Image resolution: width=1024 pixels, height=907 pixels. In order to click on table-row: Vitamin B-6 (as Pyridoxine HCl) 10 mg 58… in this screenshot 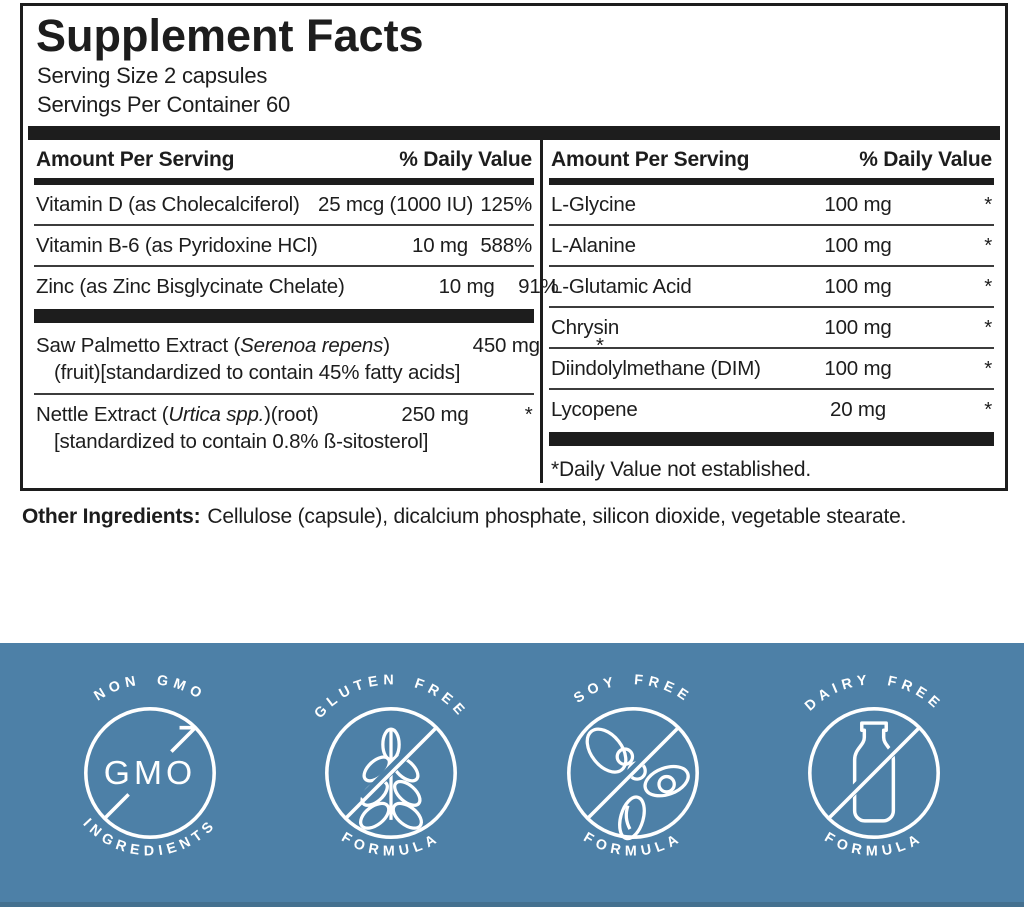, I will do `click(284, 244)`.